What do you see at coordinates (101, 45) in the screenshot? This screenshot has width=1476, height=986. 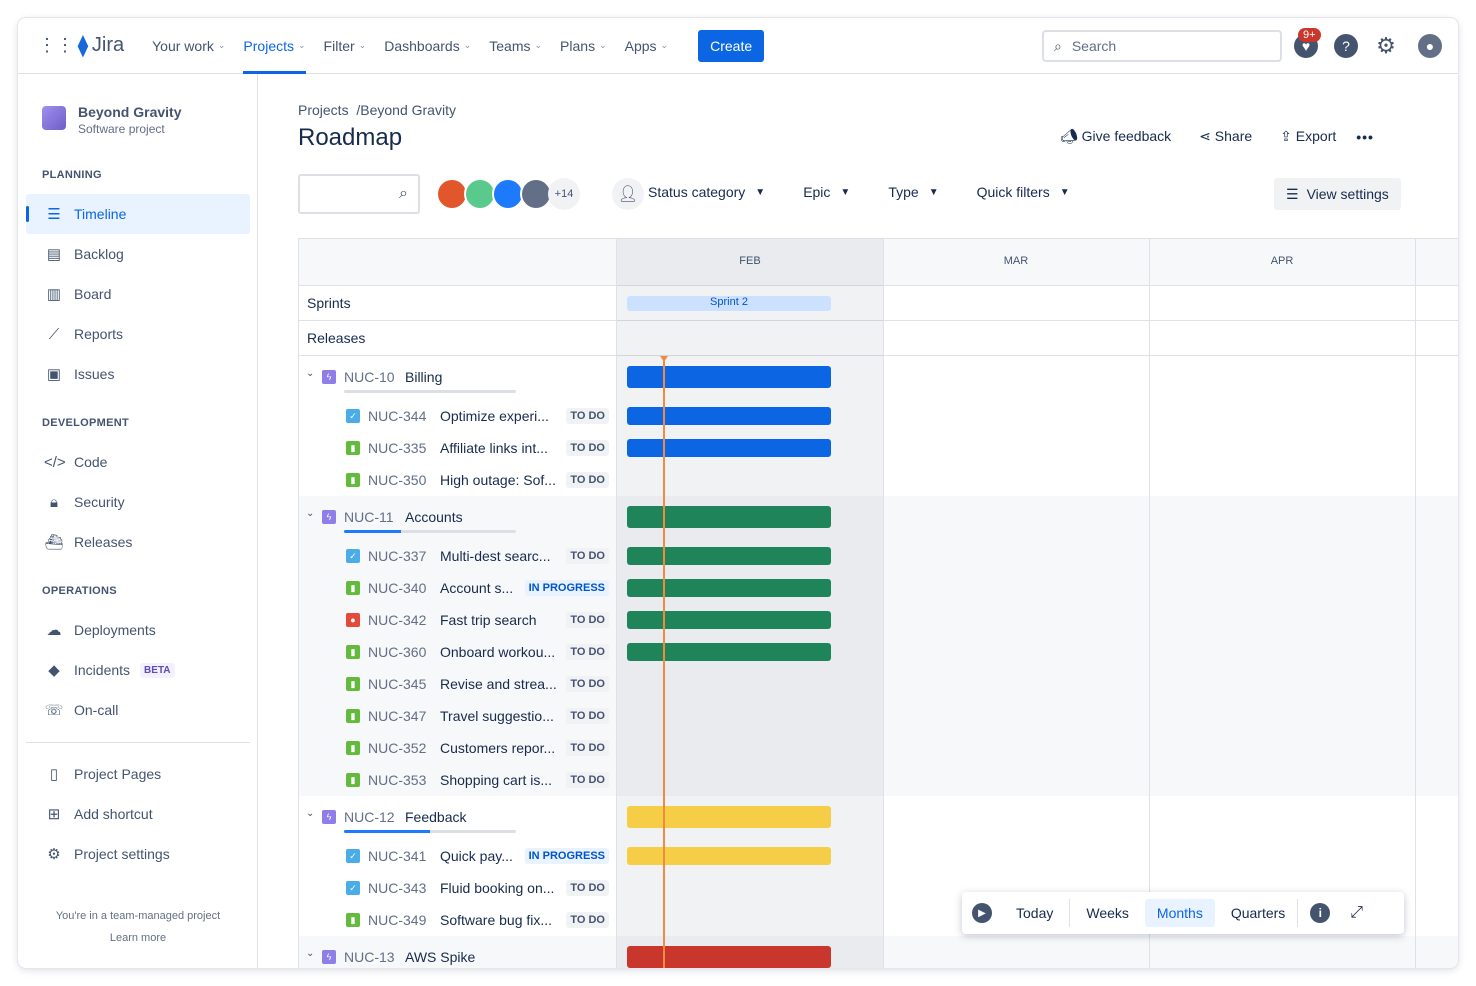 I see `jira-logo: ⧫ Jira` at bounding box center [101, 45].